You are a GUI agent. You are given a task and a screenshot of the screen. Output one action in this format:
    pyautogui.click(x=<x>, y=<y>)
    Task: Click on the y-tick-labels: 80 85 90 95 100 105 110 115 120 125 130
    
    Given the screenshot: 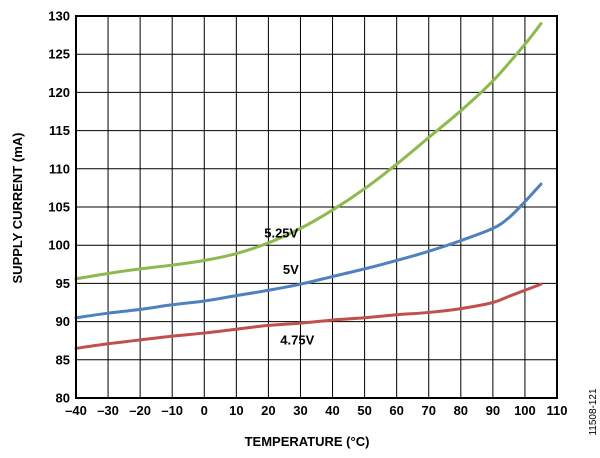 What is the action you would take?
    pyautogui.click(x=59, y=207)
    